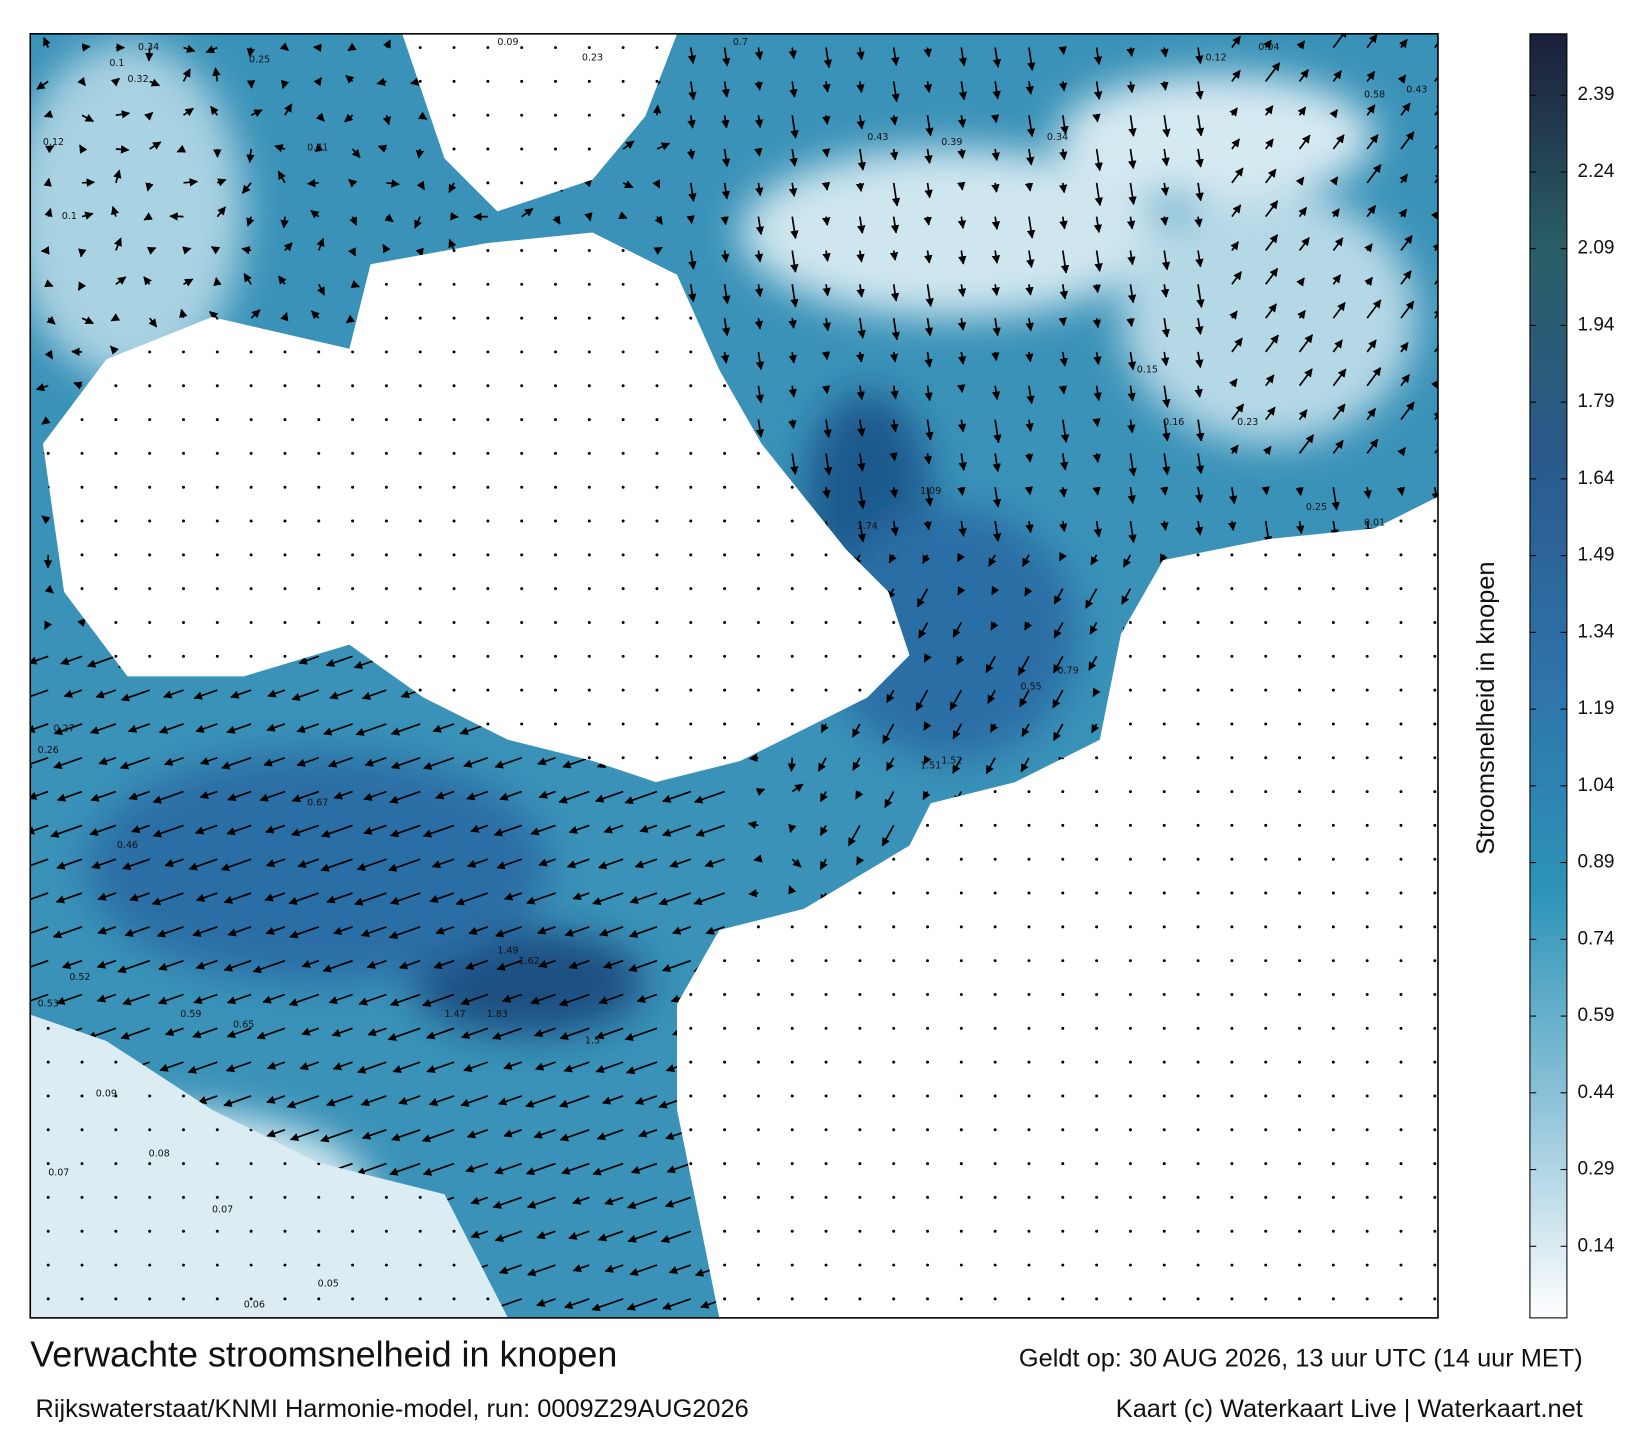 This screenshot has width=1650, height=1450. What do you see at coordinates (1595, 1245) in the screenshot?
I see `colorbar-tick-label: 0.14` at bounding box center [1595, 1245].